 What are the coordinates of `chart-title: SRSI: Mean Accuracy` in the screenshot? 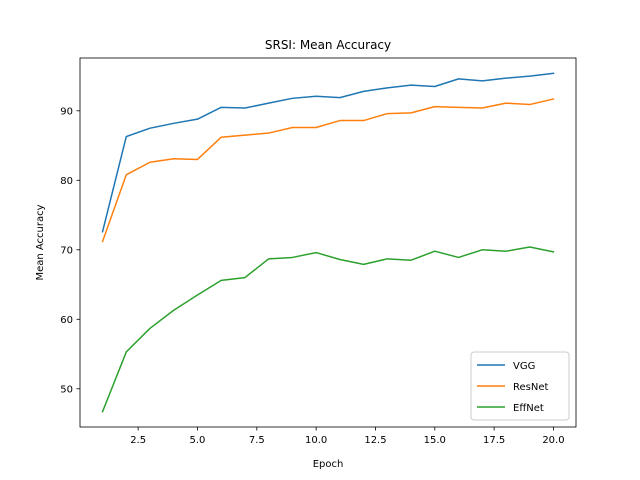 It's located at (328, 45).